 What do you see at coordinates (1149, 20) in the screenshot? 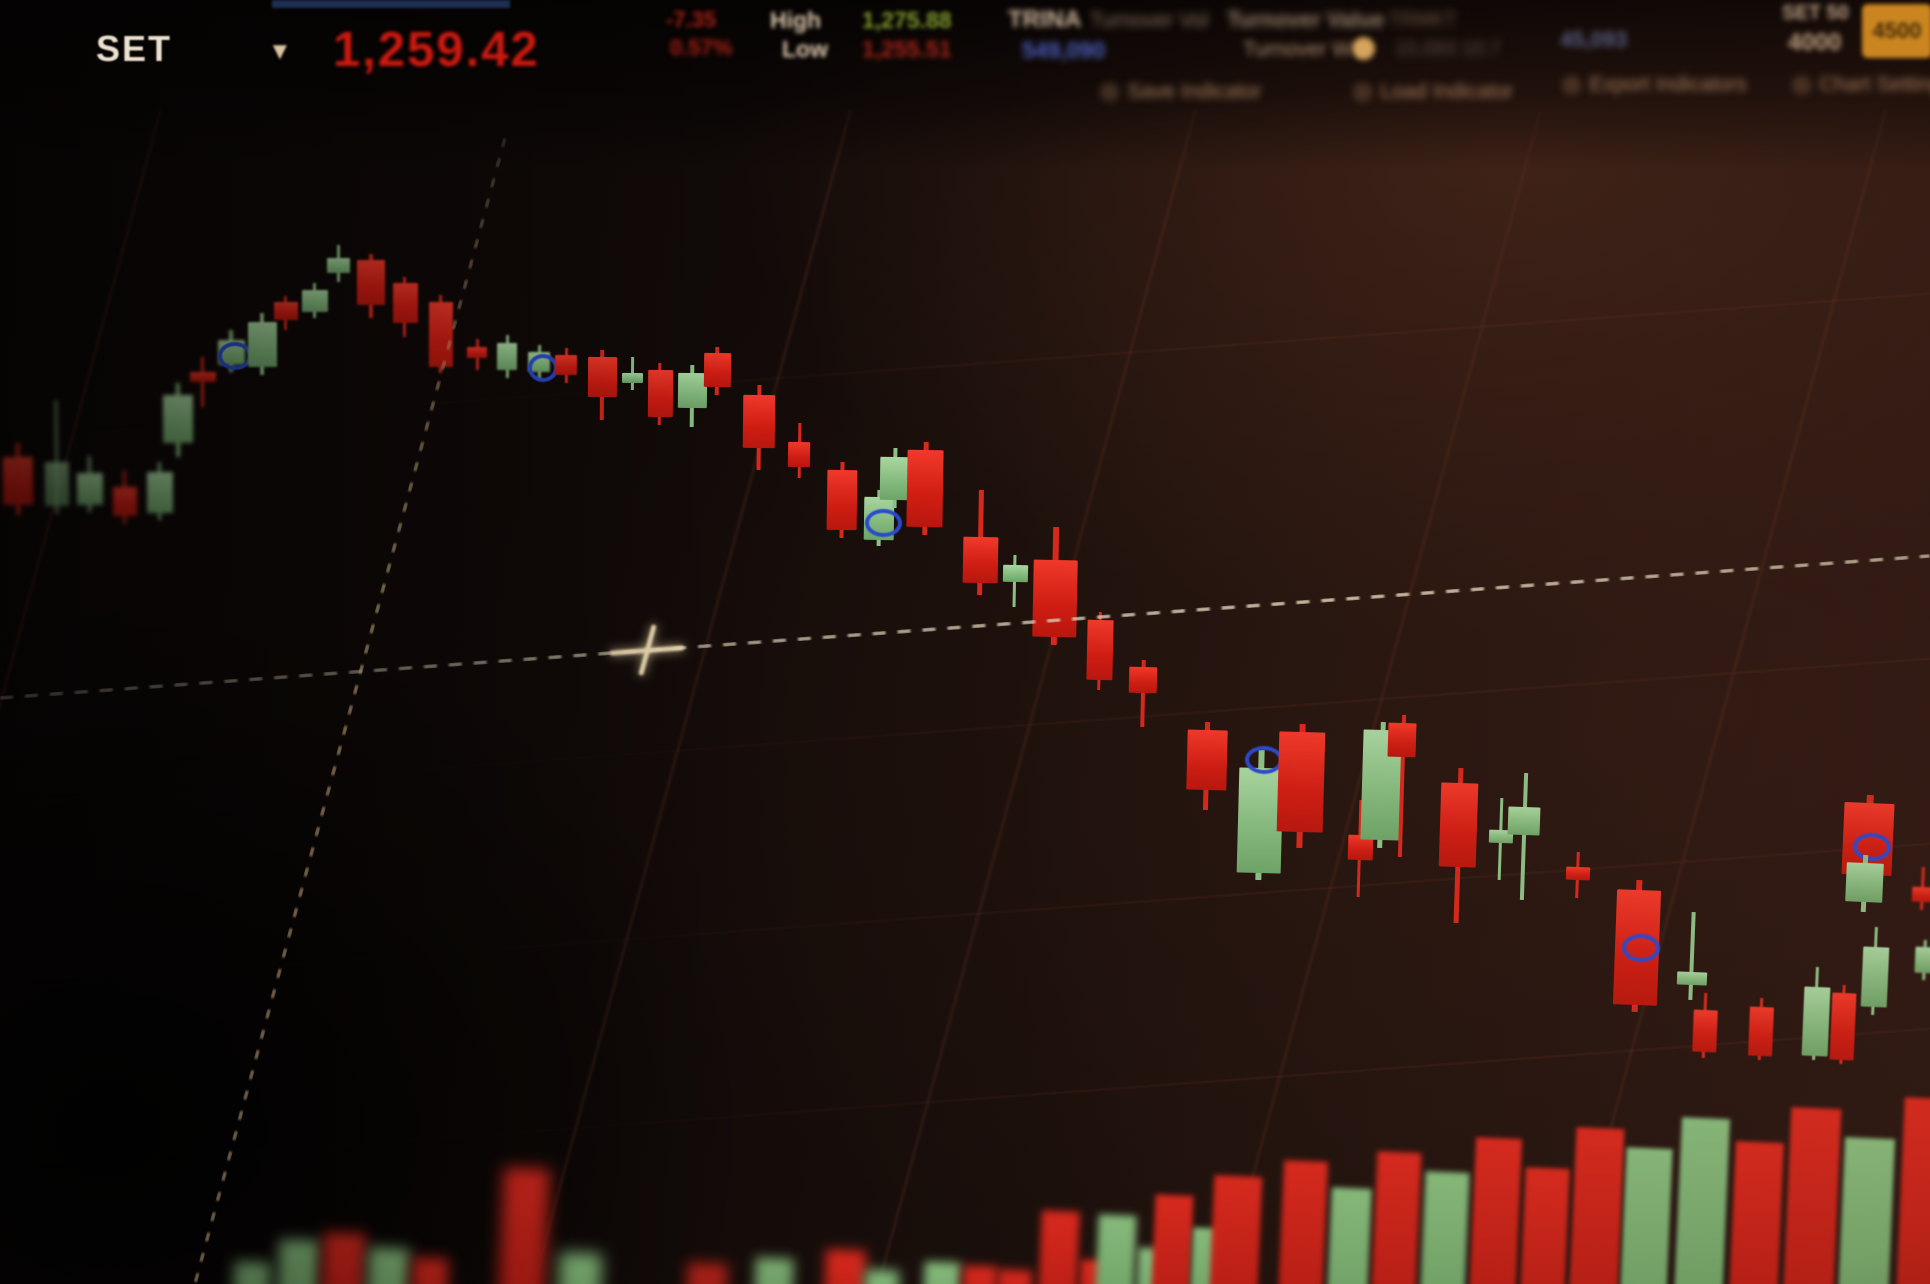
I see `ticker-stat-label: Turnover Vol` at bounding box center [1149, 20].